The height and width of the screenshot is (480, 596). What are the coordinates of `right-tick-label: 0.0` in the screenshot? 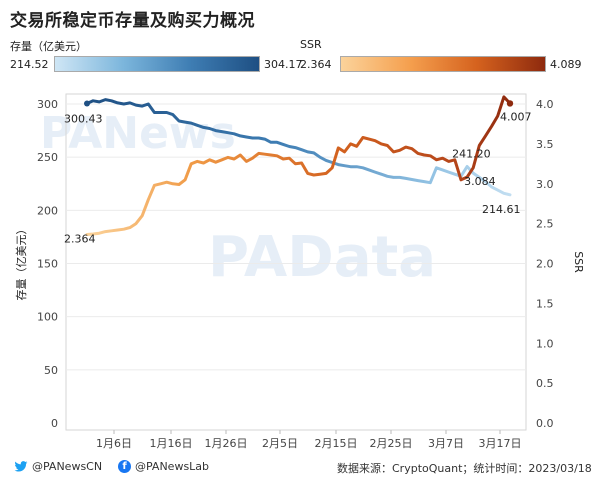 It's located at (545, 423).